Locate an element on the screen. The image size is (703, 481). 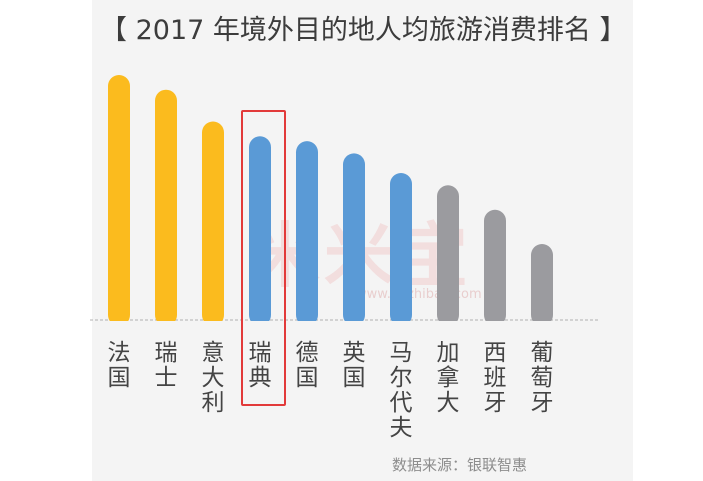
x-tick-label: 马尔代夫 is located at coordinates (401, 390).